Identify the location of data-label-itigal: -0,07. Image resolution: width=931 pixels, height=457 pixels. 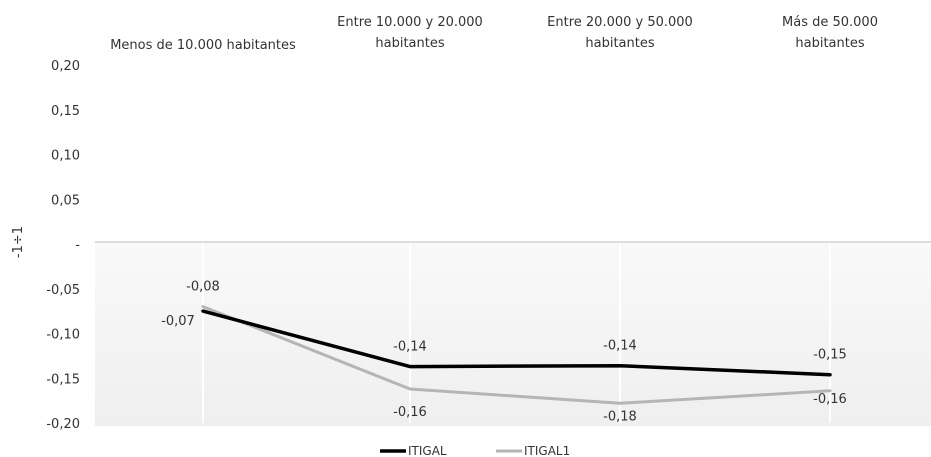
(178, 321).